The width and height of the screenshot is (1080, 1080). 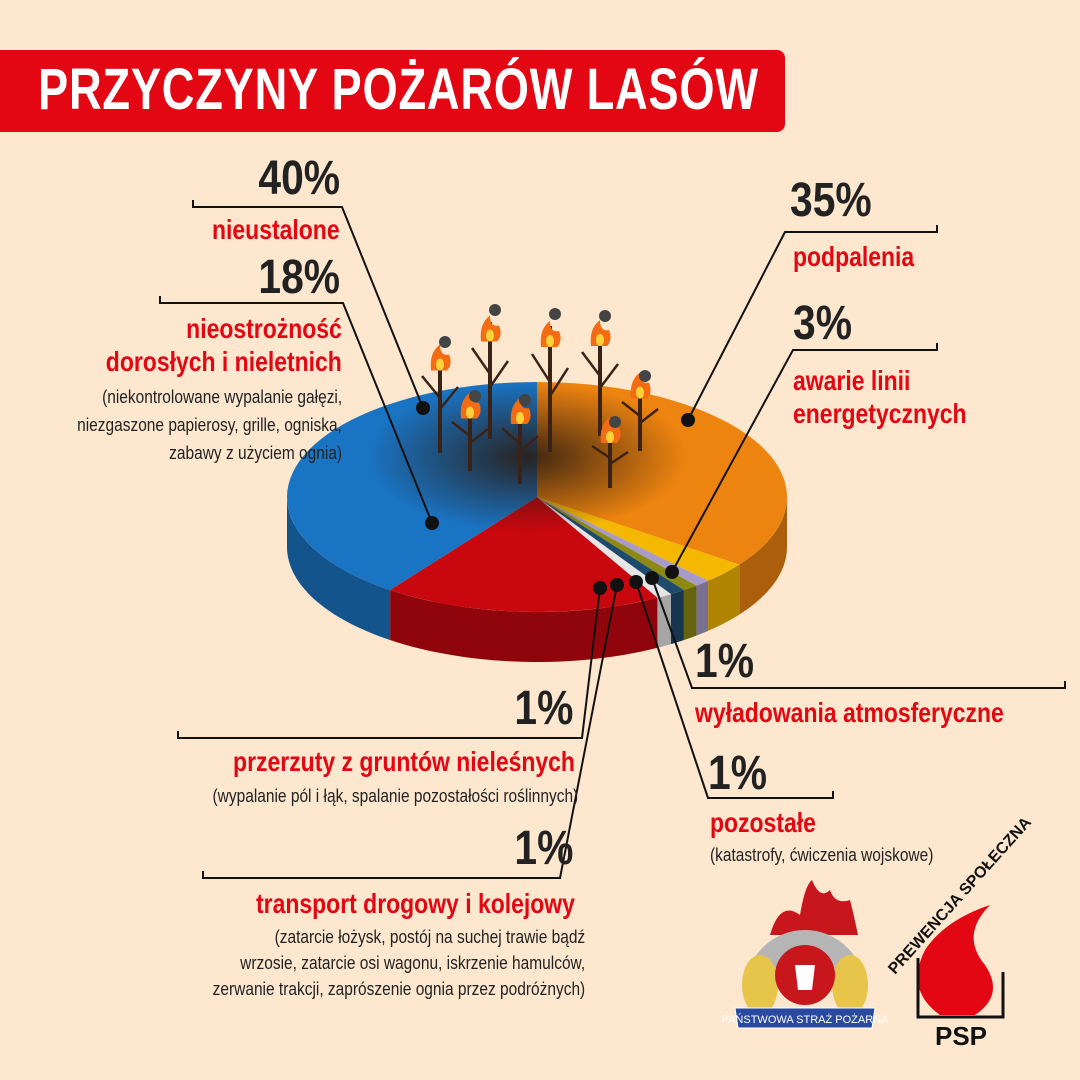 I want to click on label-nieostroznosc-pct: 18%, so click(x=299, y=277).